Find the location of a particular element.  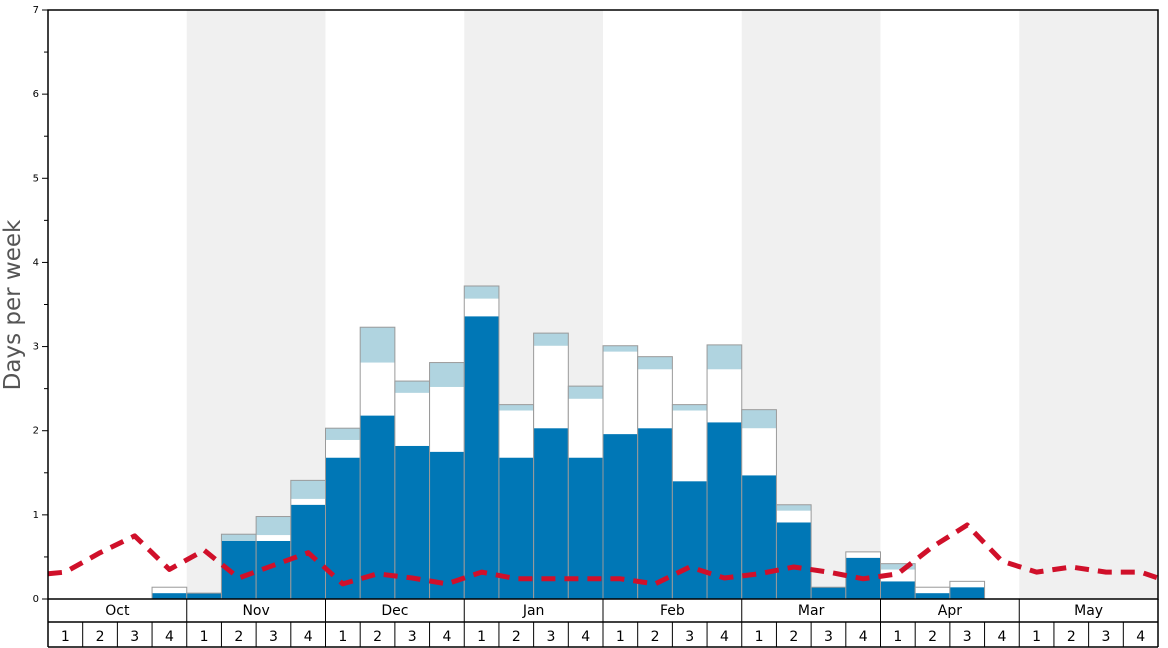

week-label-nov-1: 1 is located at coordinates (204, 637).